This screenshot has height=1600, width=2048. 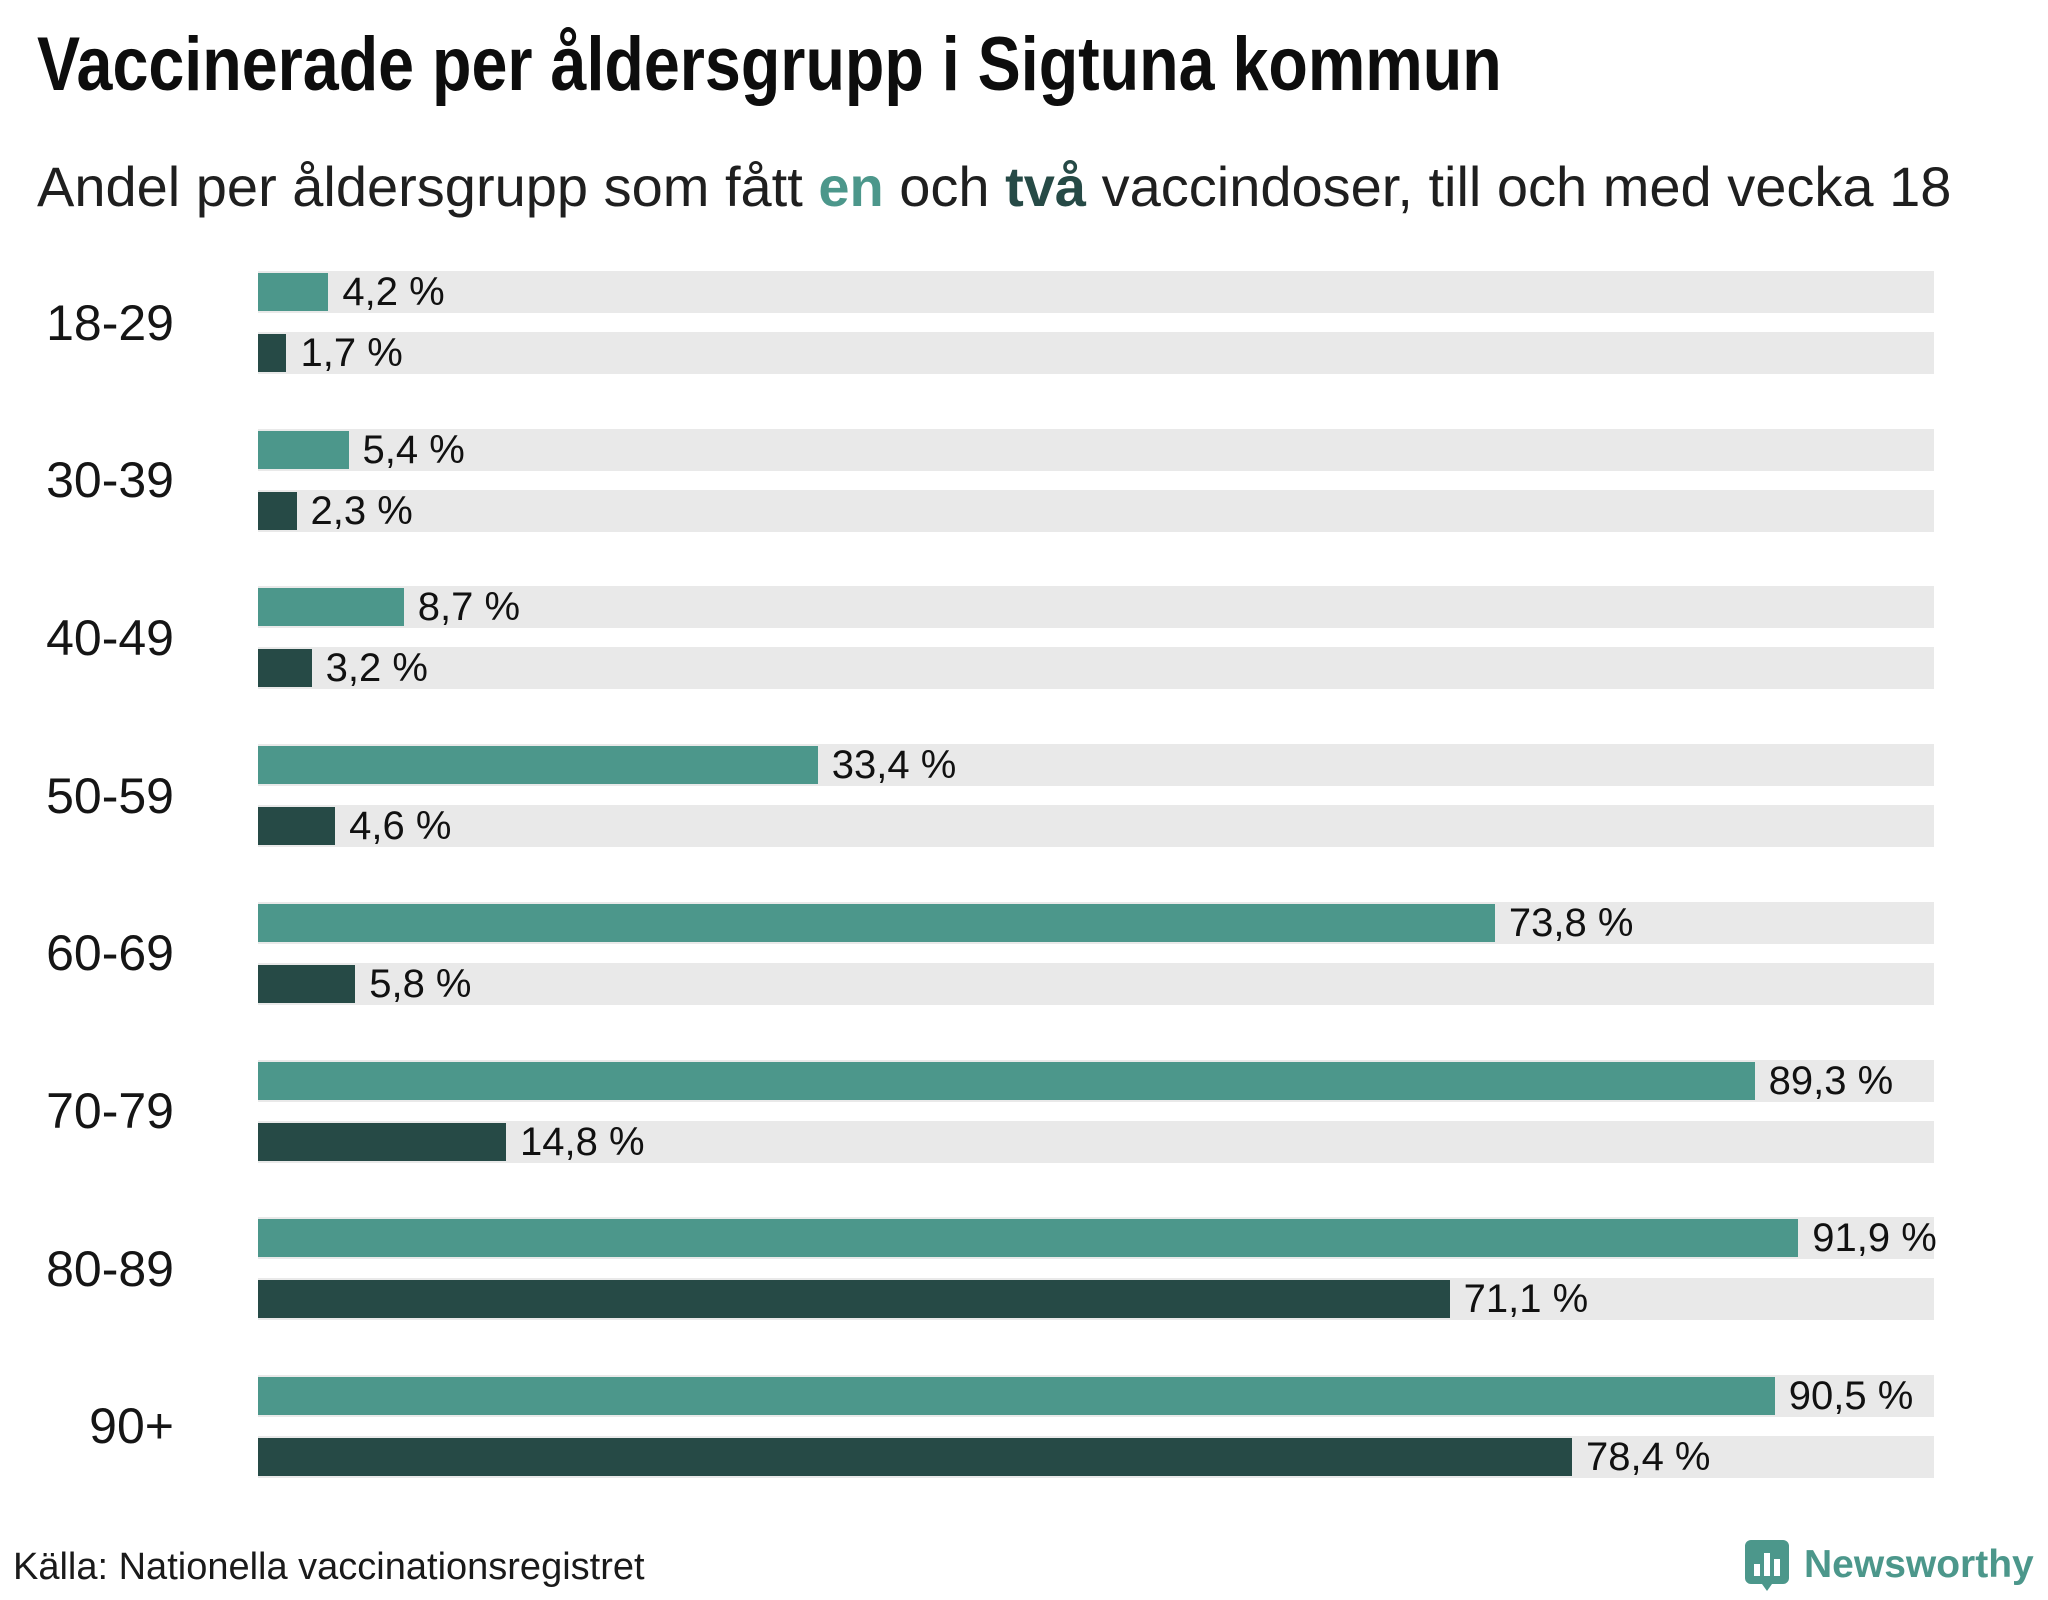 I want to click on category-label-18-29: 18-29, so click(x=110, y=322).